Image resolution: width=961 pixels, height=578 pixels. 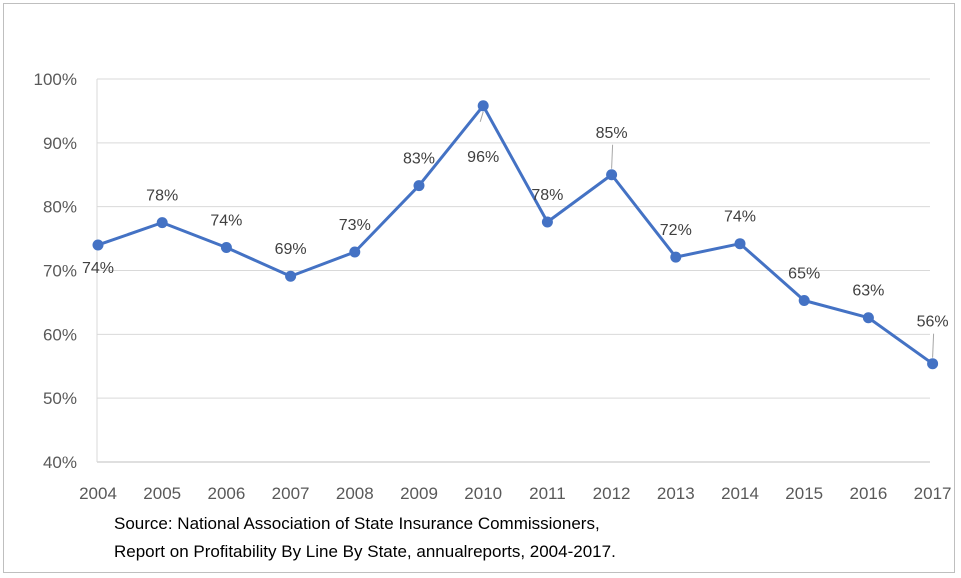 I want to click on x-tick-label: 2014, so click(x=740, y=493).